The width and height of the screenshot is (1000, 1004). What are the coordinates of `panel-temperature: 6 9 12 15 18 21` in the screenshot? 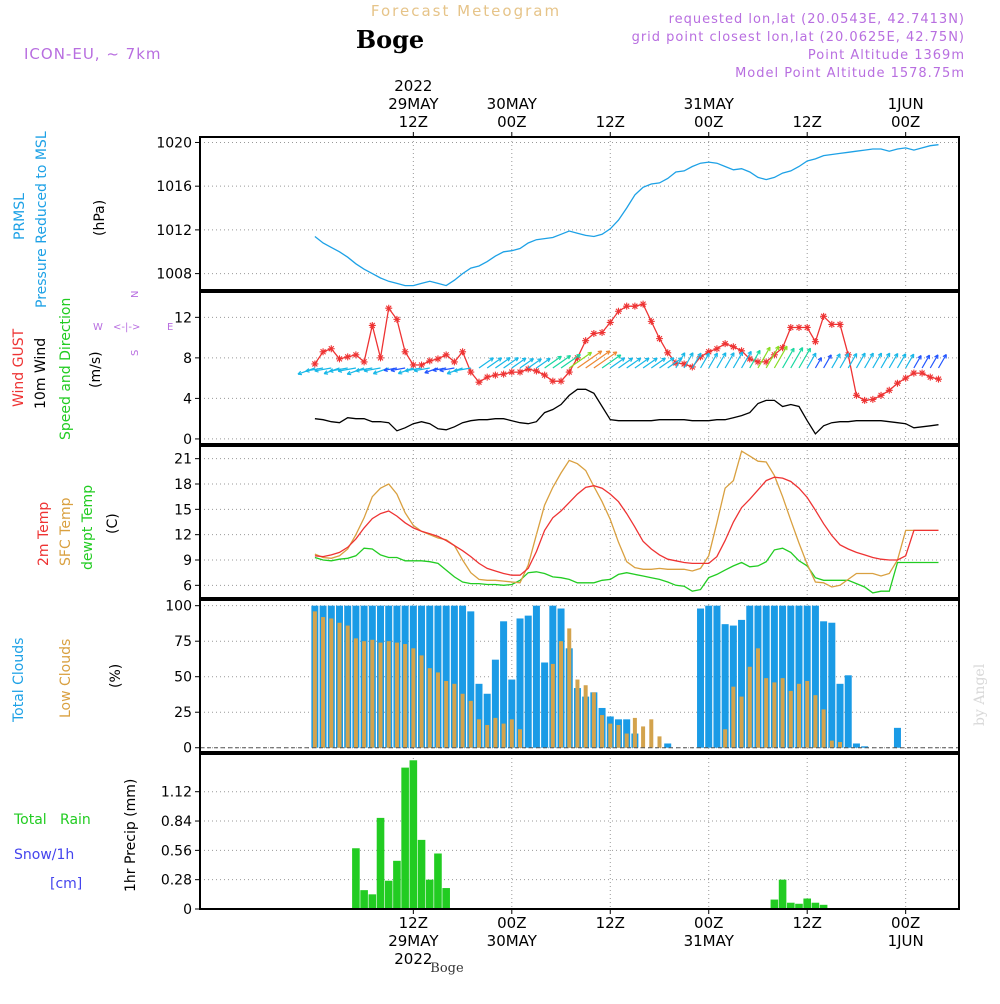 It's located at (567, 522).